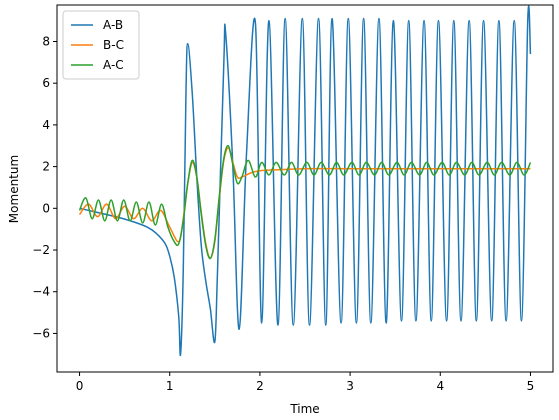  I want to click on legend-label-a-c: A-C, so click(113, 65).